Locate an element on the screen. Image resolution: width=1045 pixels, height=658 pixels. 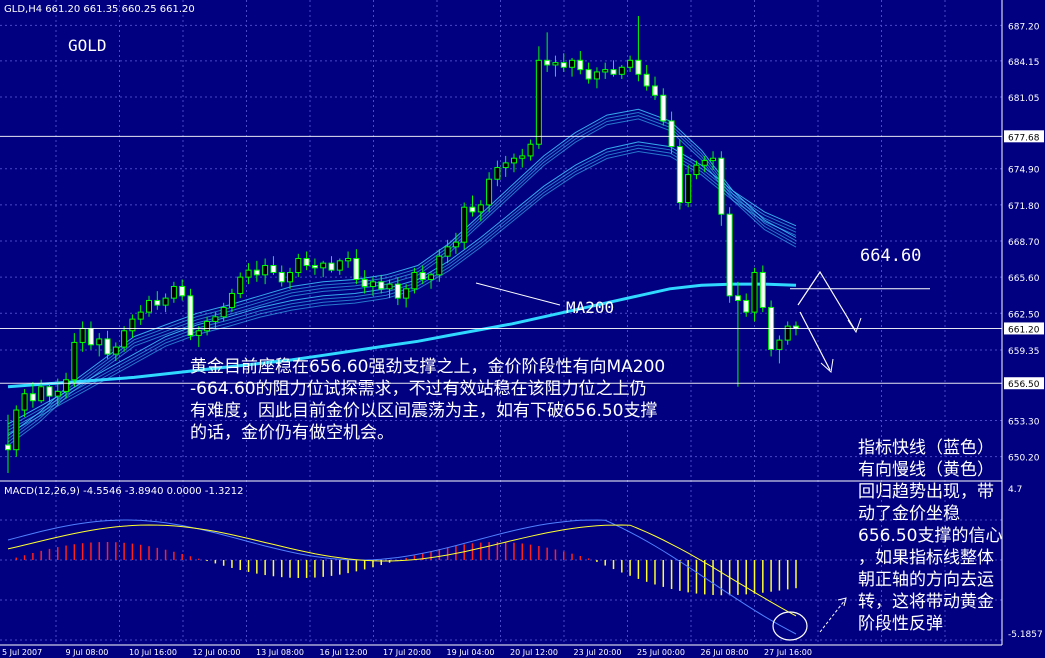
macd-slow-line is located at coordinates (402, 570).